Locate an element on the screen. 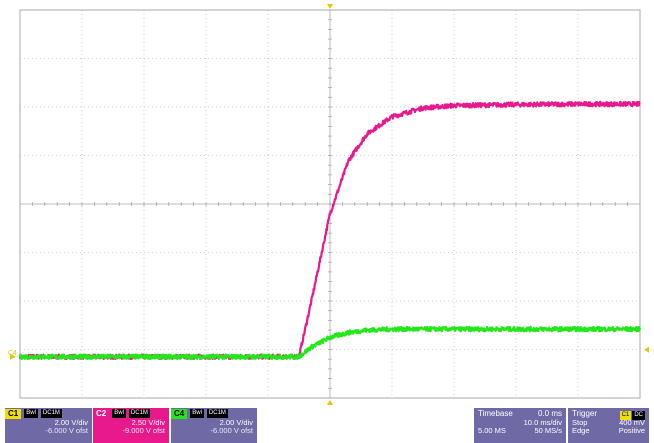 This screenshot has height=443, width=654. trigger-label: Trigger is located at coordinates (585, 413).